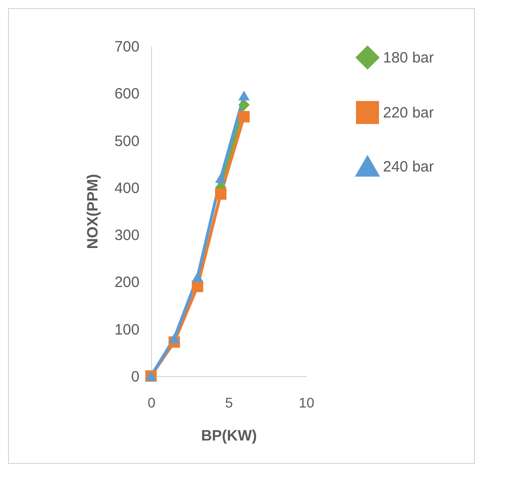 Image resolution: width=514 pixels, height=498 pixels. What do you see at coordinates (127, 141) in the screenshot?
I see `y-tick-label: 500` at bounding box center [127, 141].